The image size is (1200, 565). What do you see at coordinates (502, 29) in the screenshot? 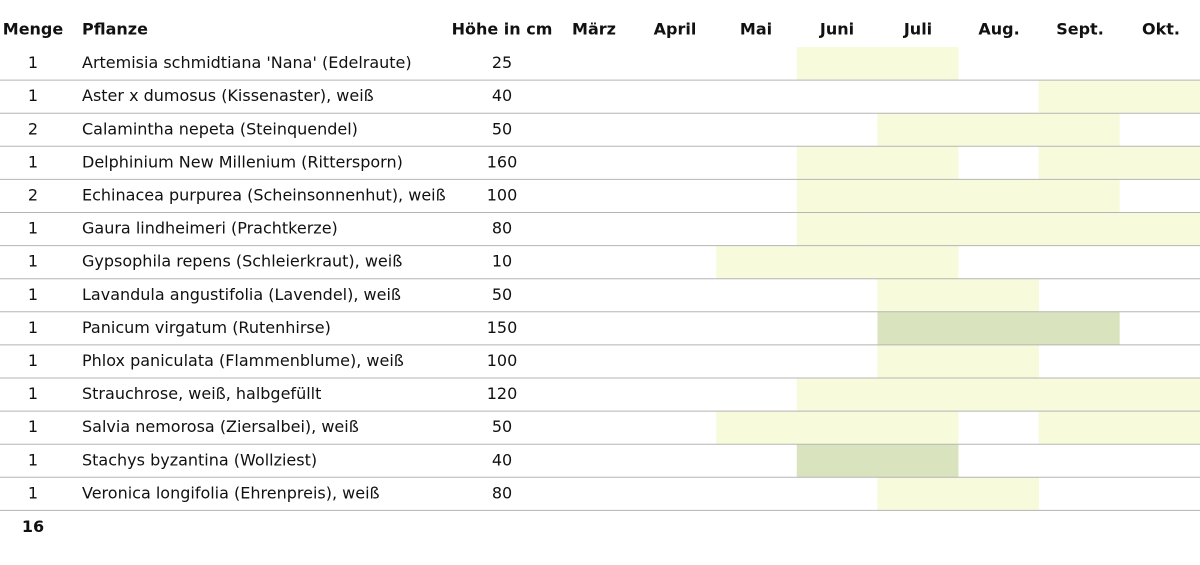
I see `column-header: Höhe in cm` at bounding box center [502, 29].